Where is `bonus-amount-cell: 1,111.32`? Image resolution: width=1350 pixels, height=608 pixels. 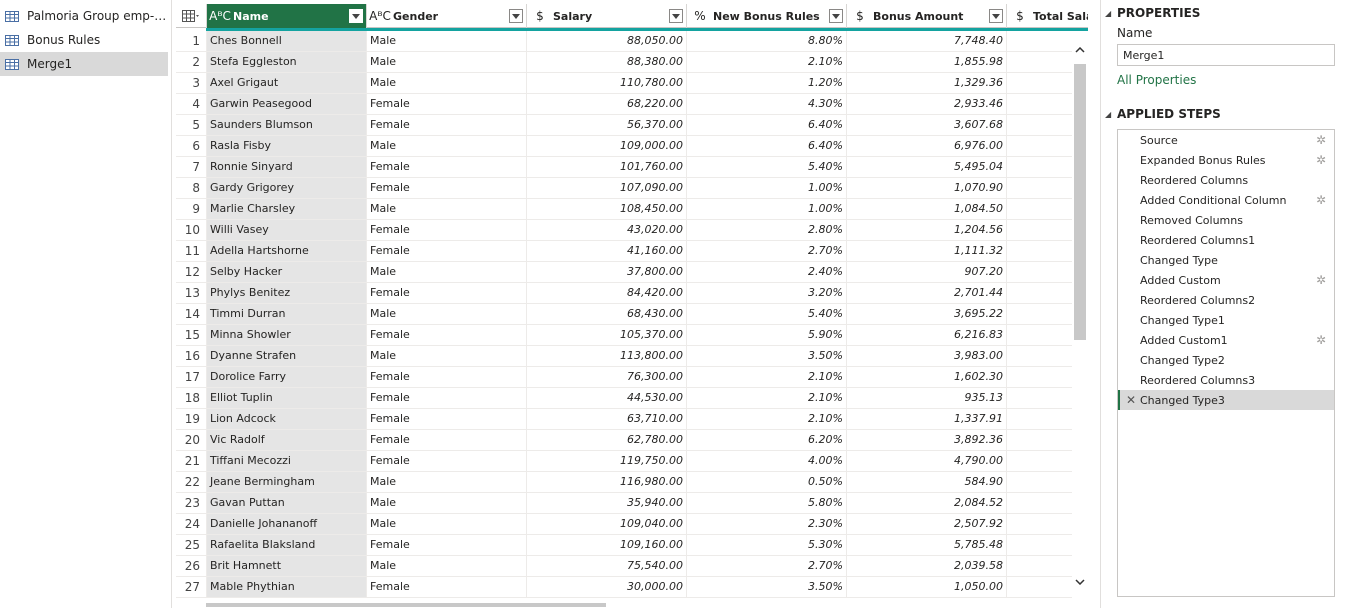
bonus-amount-cell: 1,111.32 is located at coordinates (926, 251).